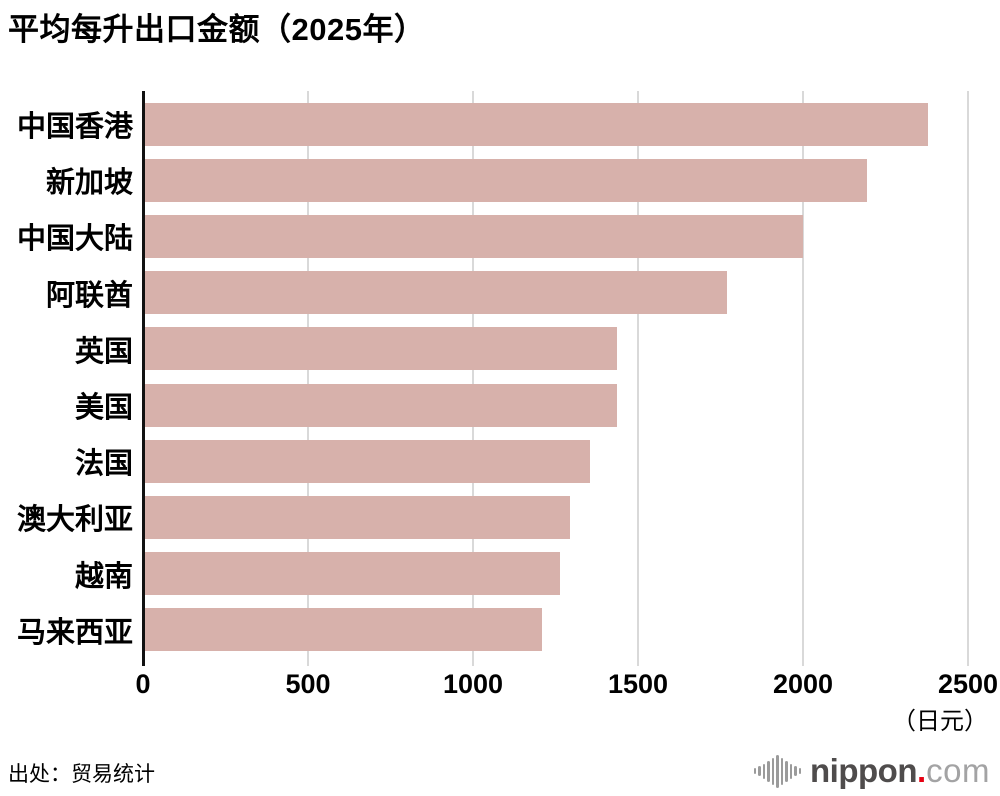 This screenshot has width=1000, height=796. I want to click on y-axis-line, so click(143, 378).